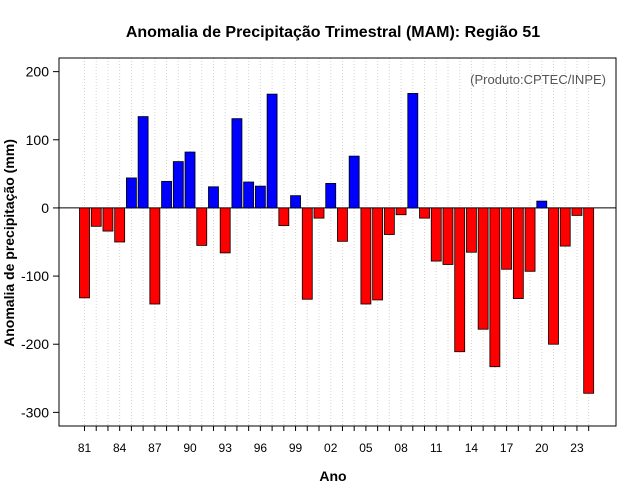 This screenshot has height=500, width=640. What do you see at coordinates (334, 440) in the screenshot?
I see `x-axis: 81 84 87 90 93 96 99 02 05 08 11 14 17 20 23` at bounding box center [334, 440].